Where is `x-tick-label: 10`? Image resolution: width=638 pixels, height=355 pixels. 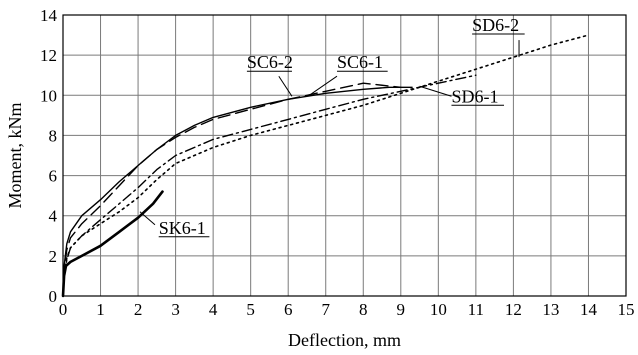
x-tick-label: 10 is located at coordinates (438, 309).